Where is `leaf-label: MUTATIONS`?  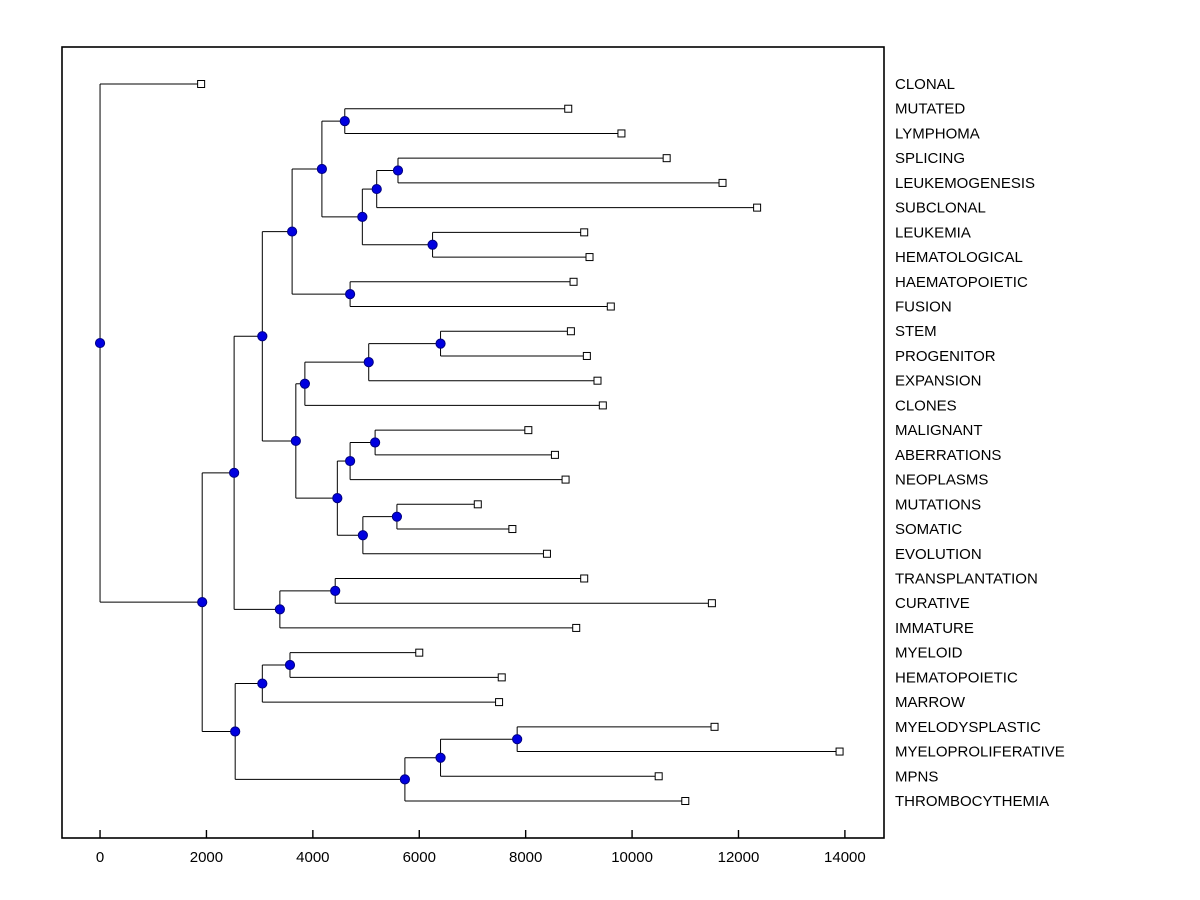
leaf-label: MUTATIONS is located at coordinates (938, 504).